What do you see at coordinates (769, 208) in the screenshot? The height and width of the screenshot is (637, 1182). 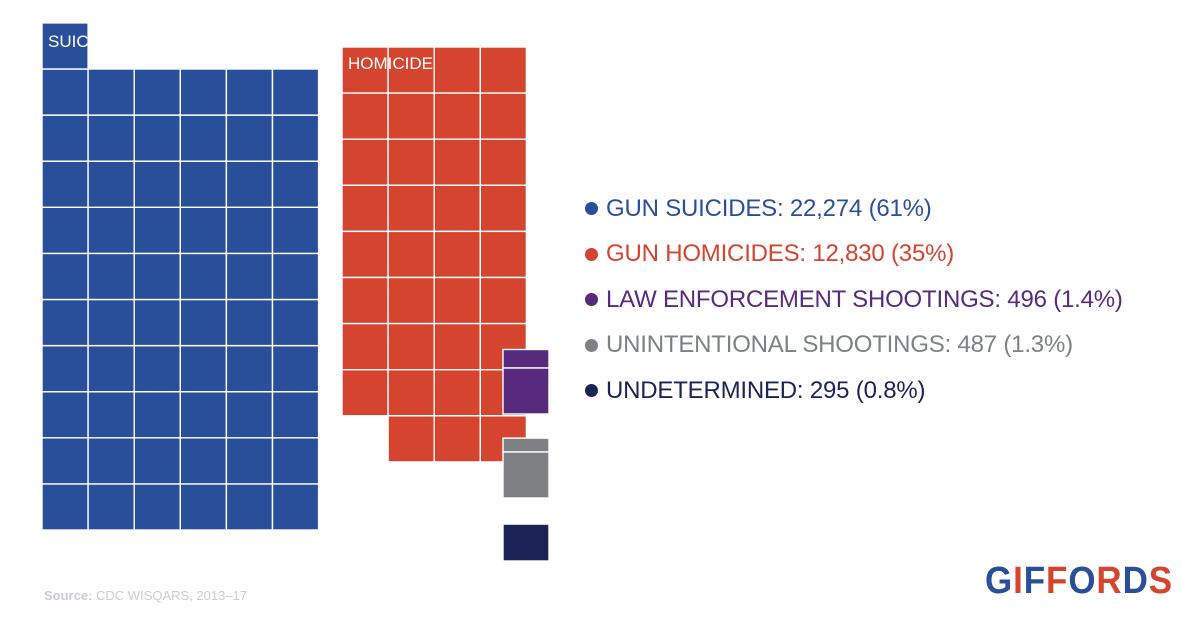 I see `legend-label: GUN SUICIDES: 22,274 (61%)` at bounding box center [769, 208].